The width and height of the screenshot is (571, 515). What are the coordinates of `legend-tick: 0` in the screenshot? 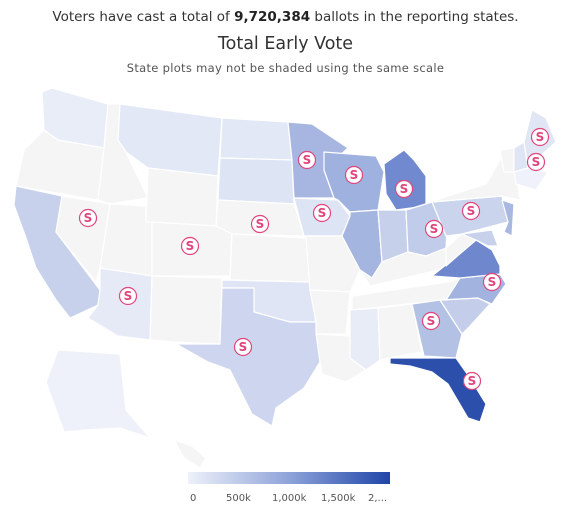 It's located at (193, 498).